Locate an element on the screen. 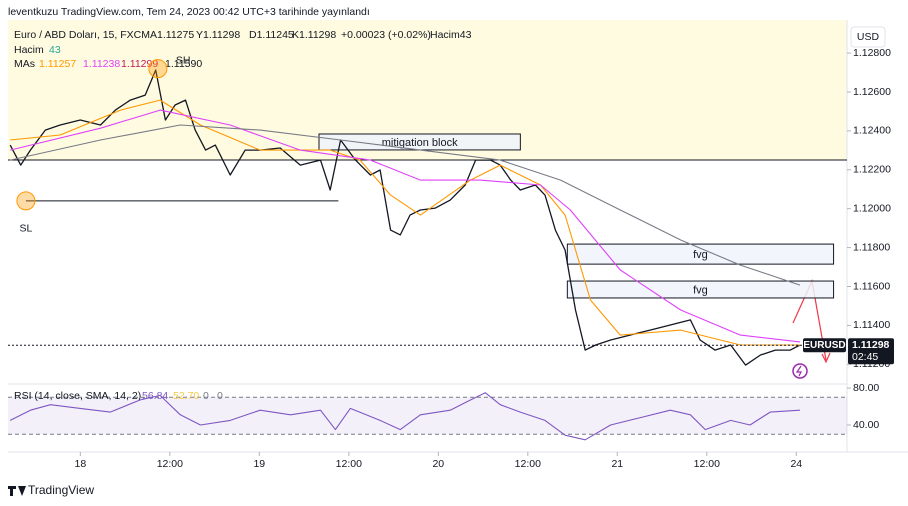 The width and height of the screenshot is (908, 506). currency-box is located at coordinates (868, 37).